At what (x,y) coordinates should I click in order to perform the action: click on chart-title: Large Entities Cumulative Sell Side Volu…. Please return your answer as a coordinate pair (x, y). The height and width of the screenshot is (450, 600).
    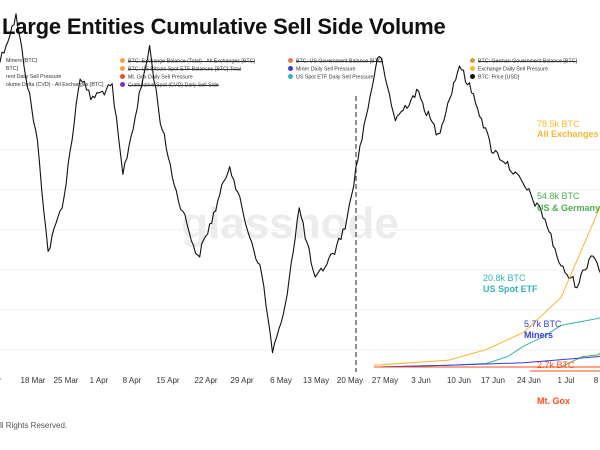
    Looking at the image, I should click on (224, 26).